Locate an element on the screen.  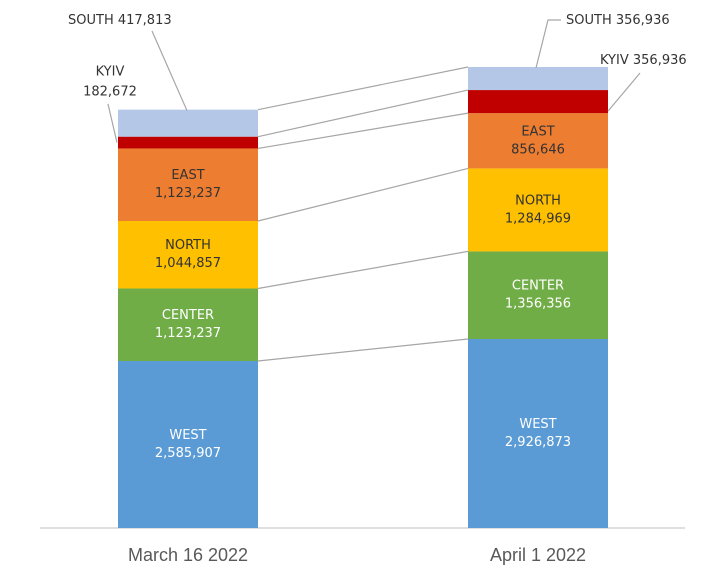
x-tick-label: March 16 2022 is located at coordinates (188, 555).